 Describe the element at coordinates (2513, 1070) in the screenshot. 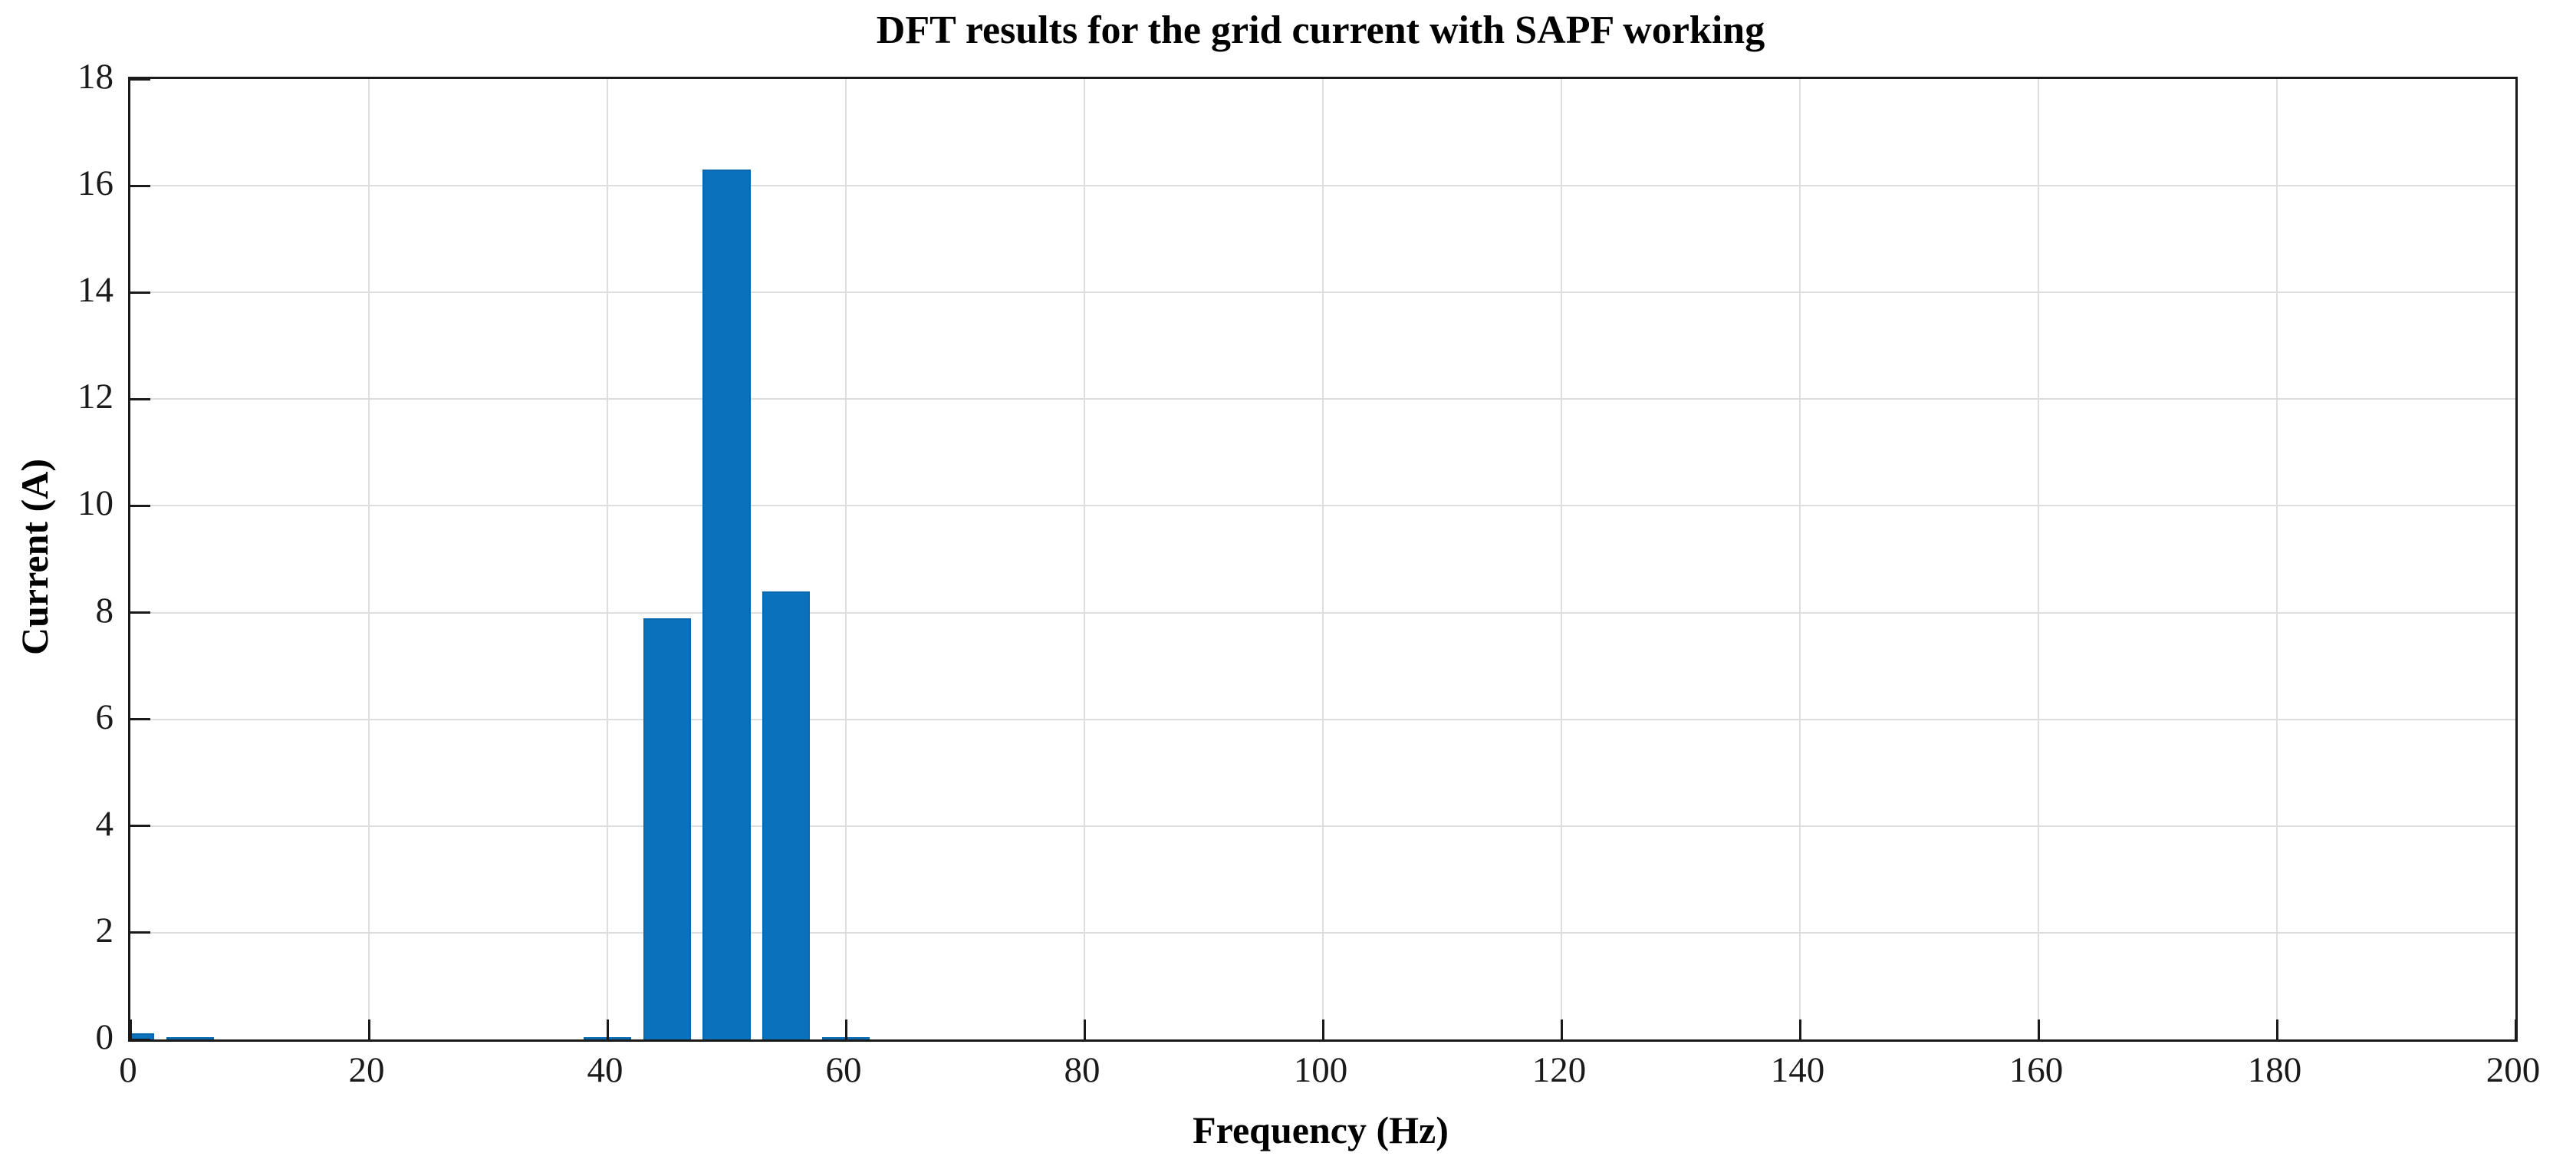

I see `x-tick-label: 200` at that location.